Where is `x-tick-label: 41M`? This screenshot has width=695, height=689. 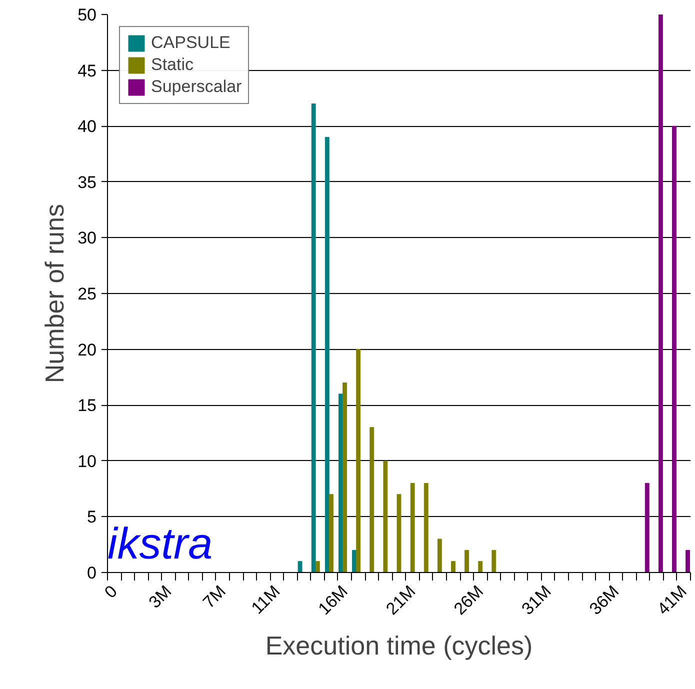 x-tick-label: 41M is located at coordinates (672, 600).